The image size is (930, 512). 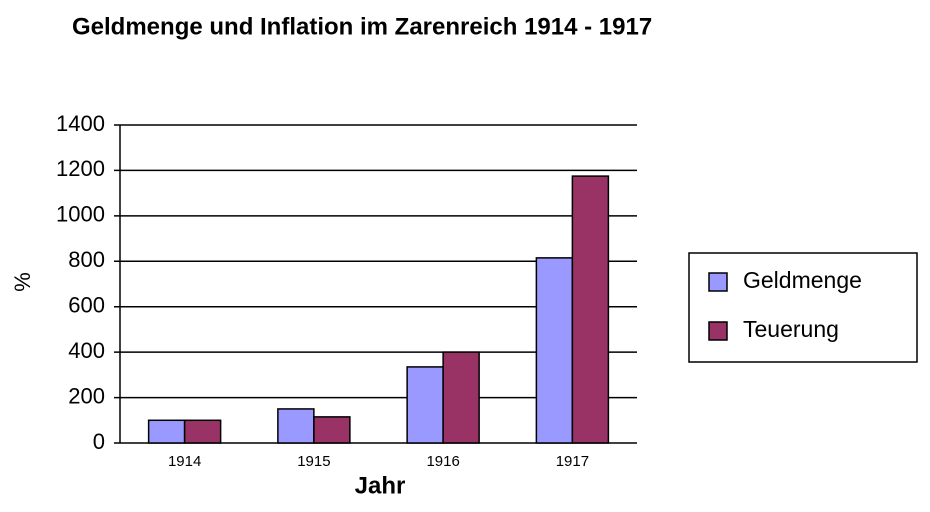 What do you see at coordinates (442, 461) in the screenshot?
I see `x-tick-label: 1916` at bounding box center [442, 461].